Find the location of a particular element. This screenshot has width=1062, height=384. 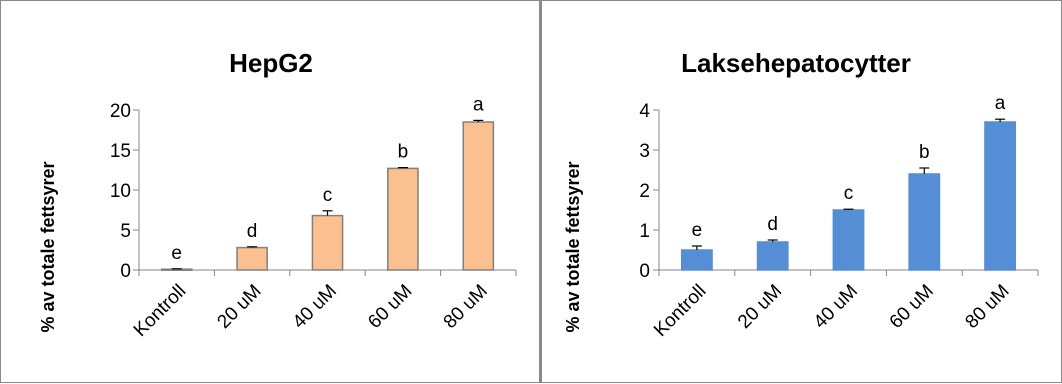

chart-title: HepG2 is located at coordinates (271, 63).